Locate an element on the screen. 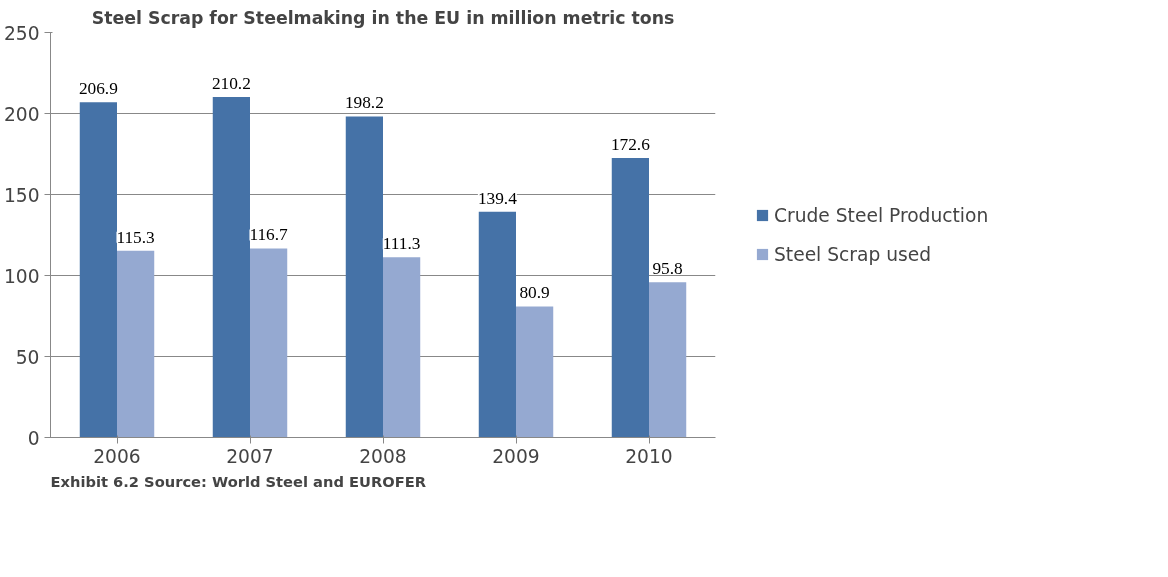  y-tick-label: 250 is located at coordinates (21, 33).